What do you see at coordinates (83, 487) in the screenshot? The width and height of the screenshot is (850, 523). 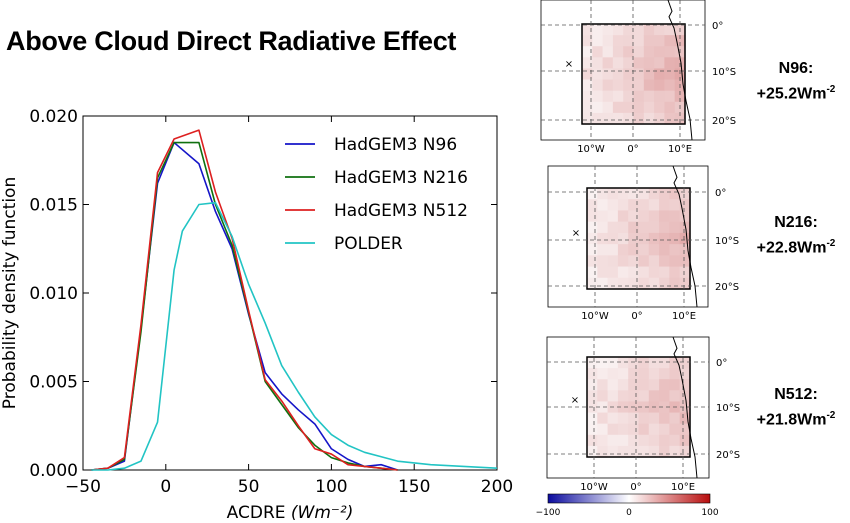 I see `x-tick-label: −50` at bounding box center [83, 487].